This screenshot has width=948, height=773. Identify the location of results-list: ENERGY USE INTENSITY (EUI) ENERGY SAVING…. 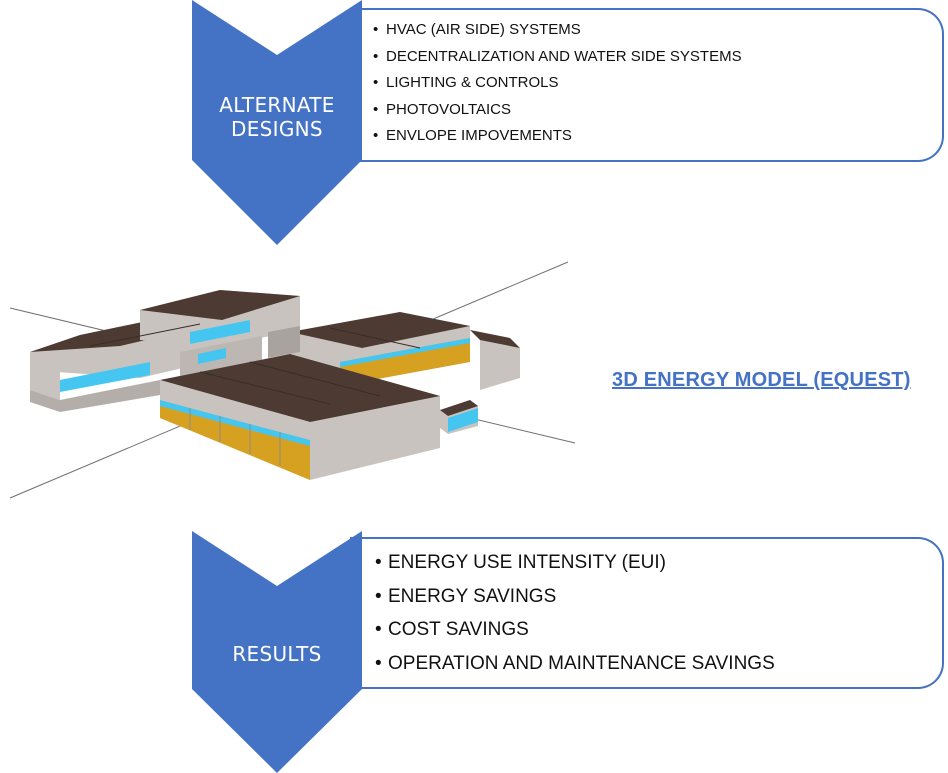
(575, 618).